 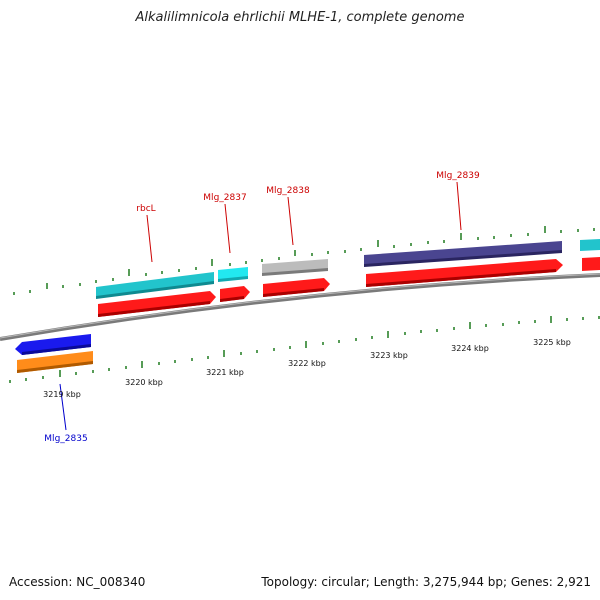 What do you see at coordinates (463, 253) in the screenshot?
I see `gene-Mlg_2839-upper` at bounding box center [463, 253].